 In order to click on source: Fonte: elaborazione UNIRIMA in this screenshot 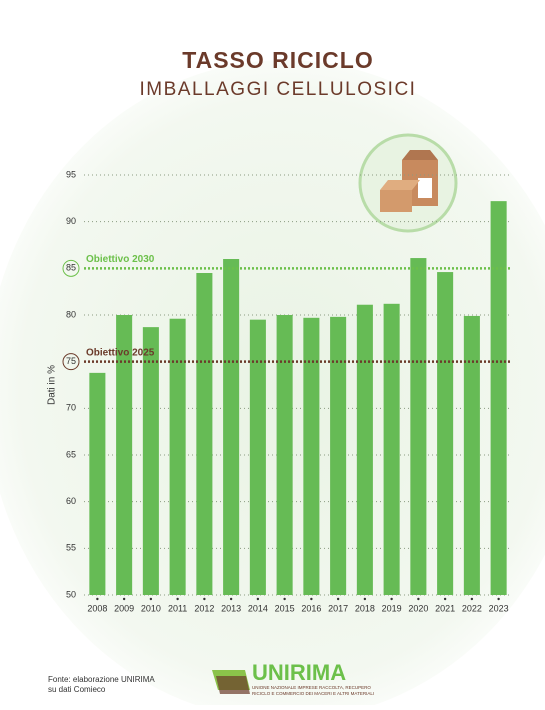, I will do `click(101, 679)`.